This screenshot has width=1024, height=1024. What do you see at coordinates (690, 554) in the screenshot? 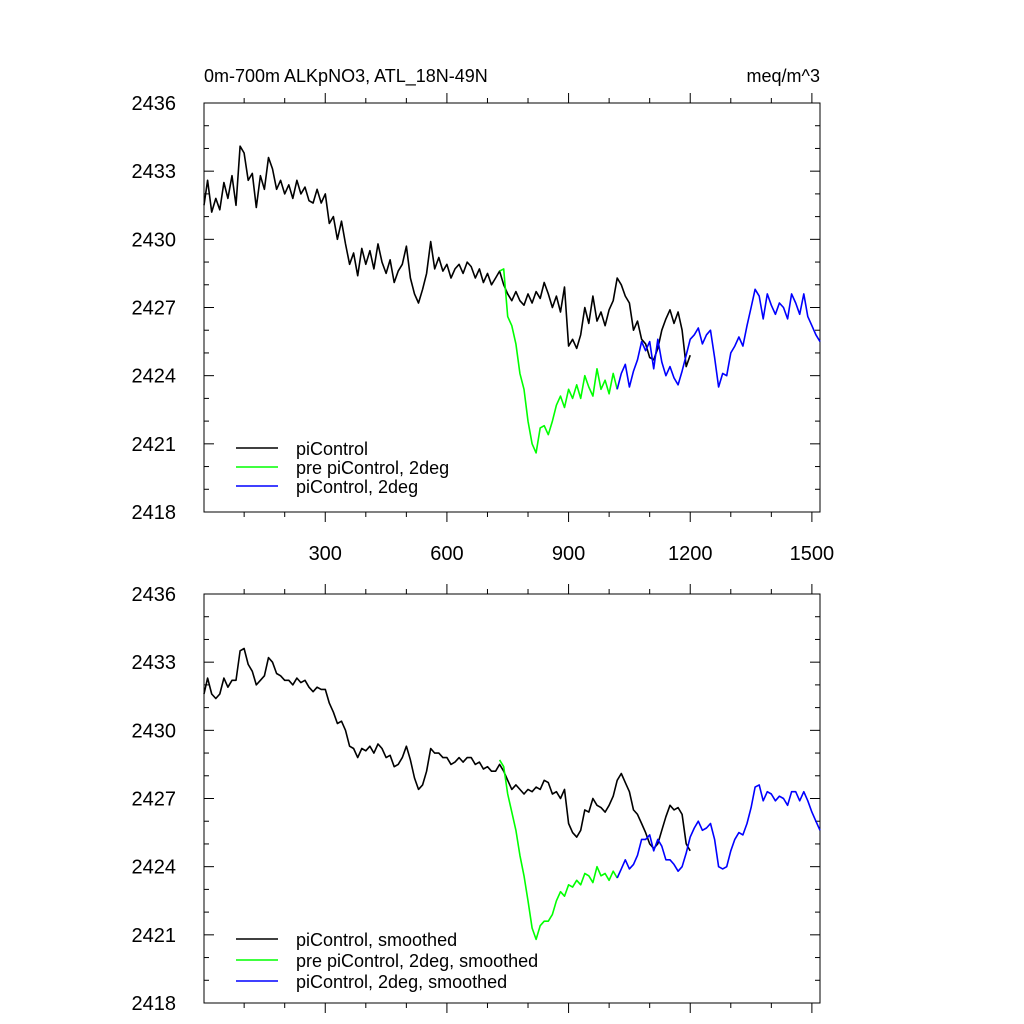
I see `x-tick-label: 1200` at bounding box center [690, 554].